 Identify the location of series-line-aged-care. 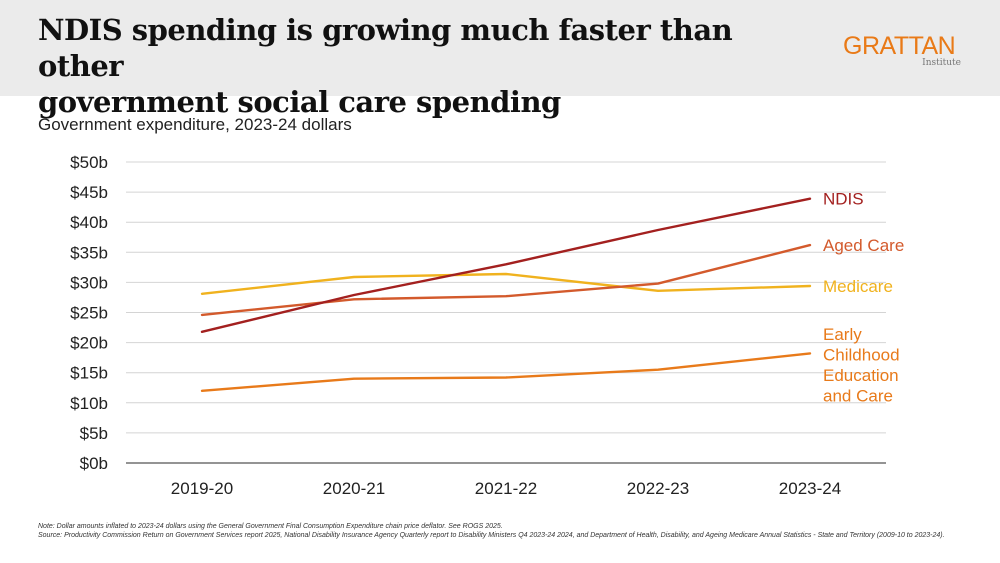
(506, 280).